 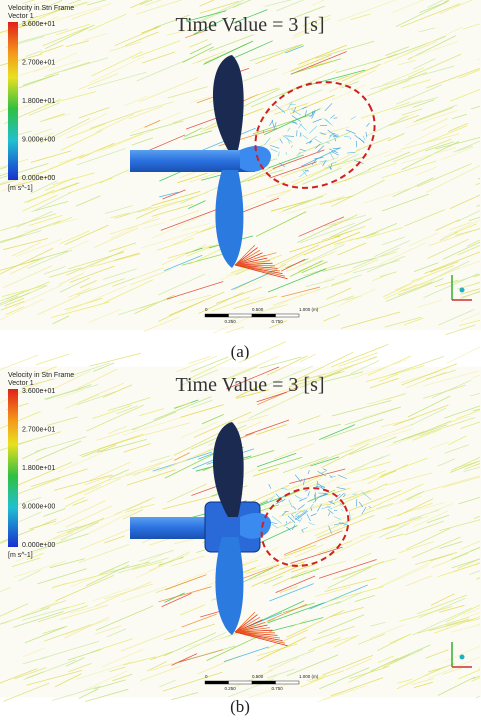 What do you see at coordinates (229, 219) in the screenshot?
I see `blade-bottom` at bounding box center [229, 219].